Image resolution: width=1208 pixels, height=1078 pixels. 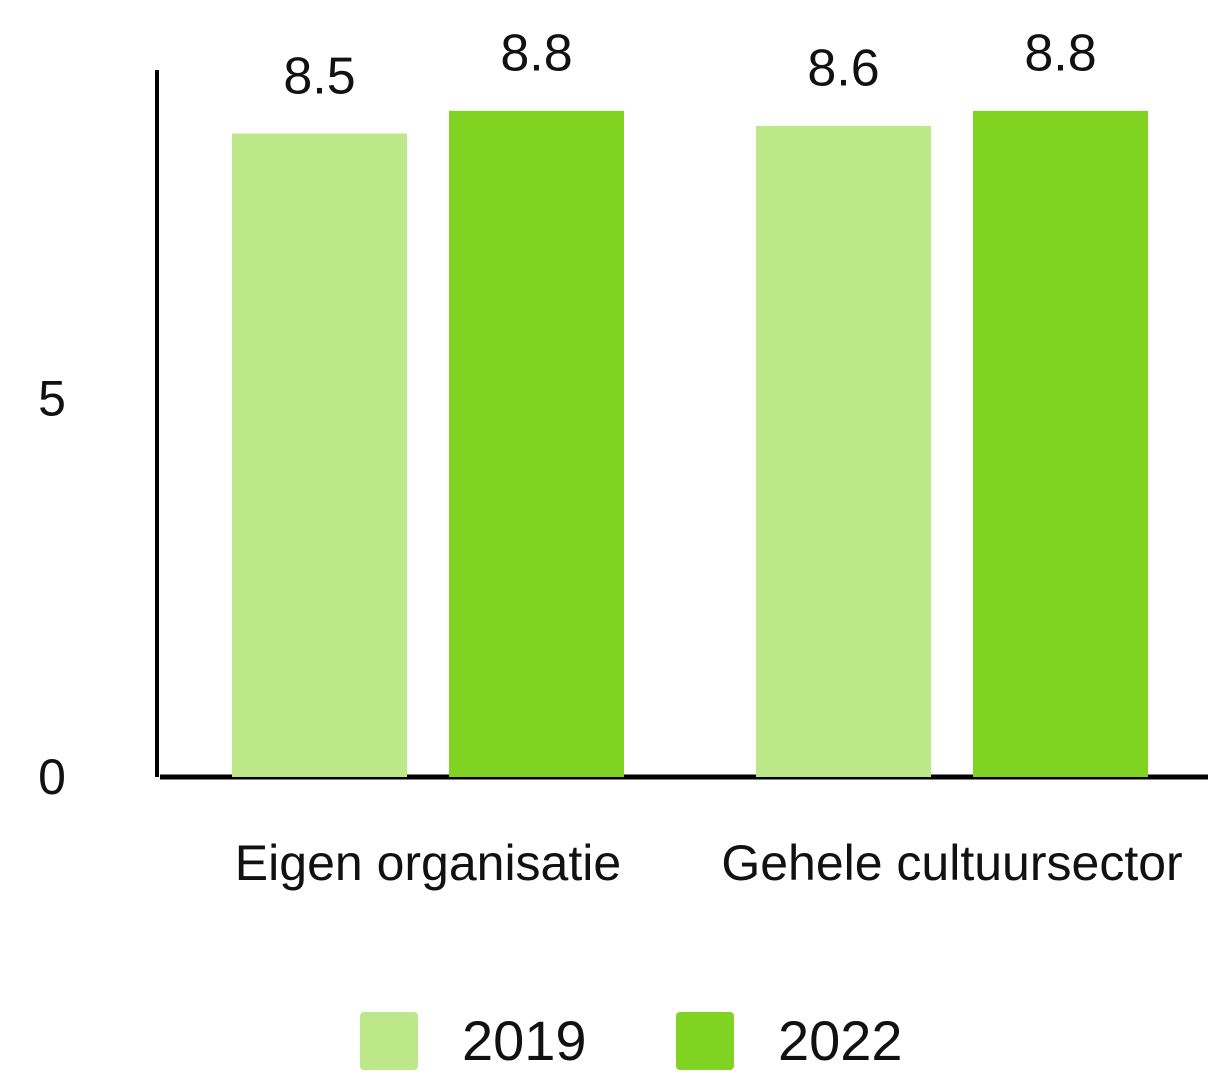 I want to click on x-tick-label-box: Gehele cultuursector, so click(x=952, y=863).